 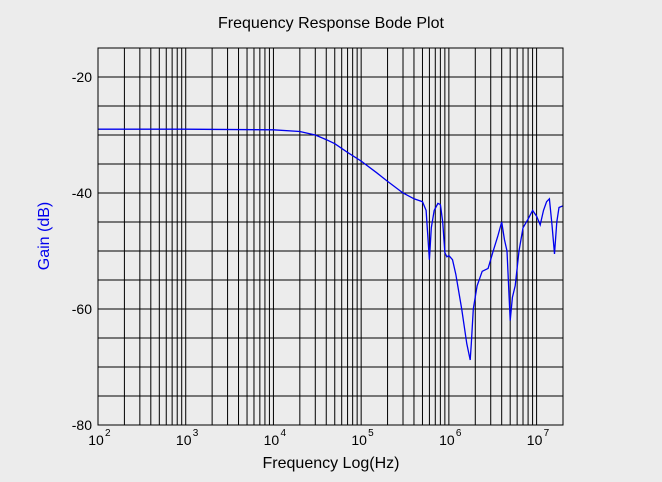 I want to click on y-tick-label: -60, so click(x=82, y=309).